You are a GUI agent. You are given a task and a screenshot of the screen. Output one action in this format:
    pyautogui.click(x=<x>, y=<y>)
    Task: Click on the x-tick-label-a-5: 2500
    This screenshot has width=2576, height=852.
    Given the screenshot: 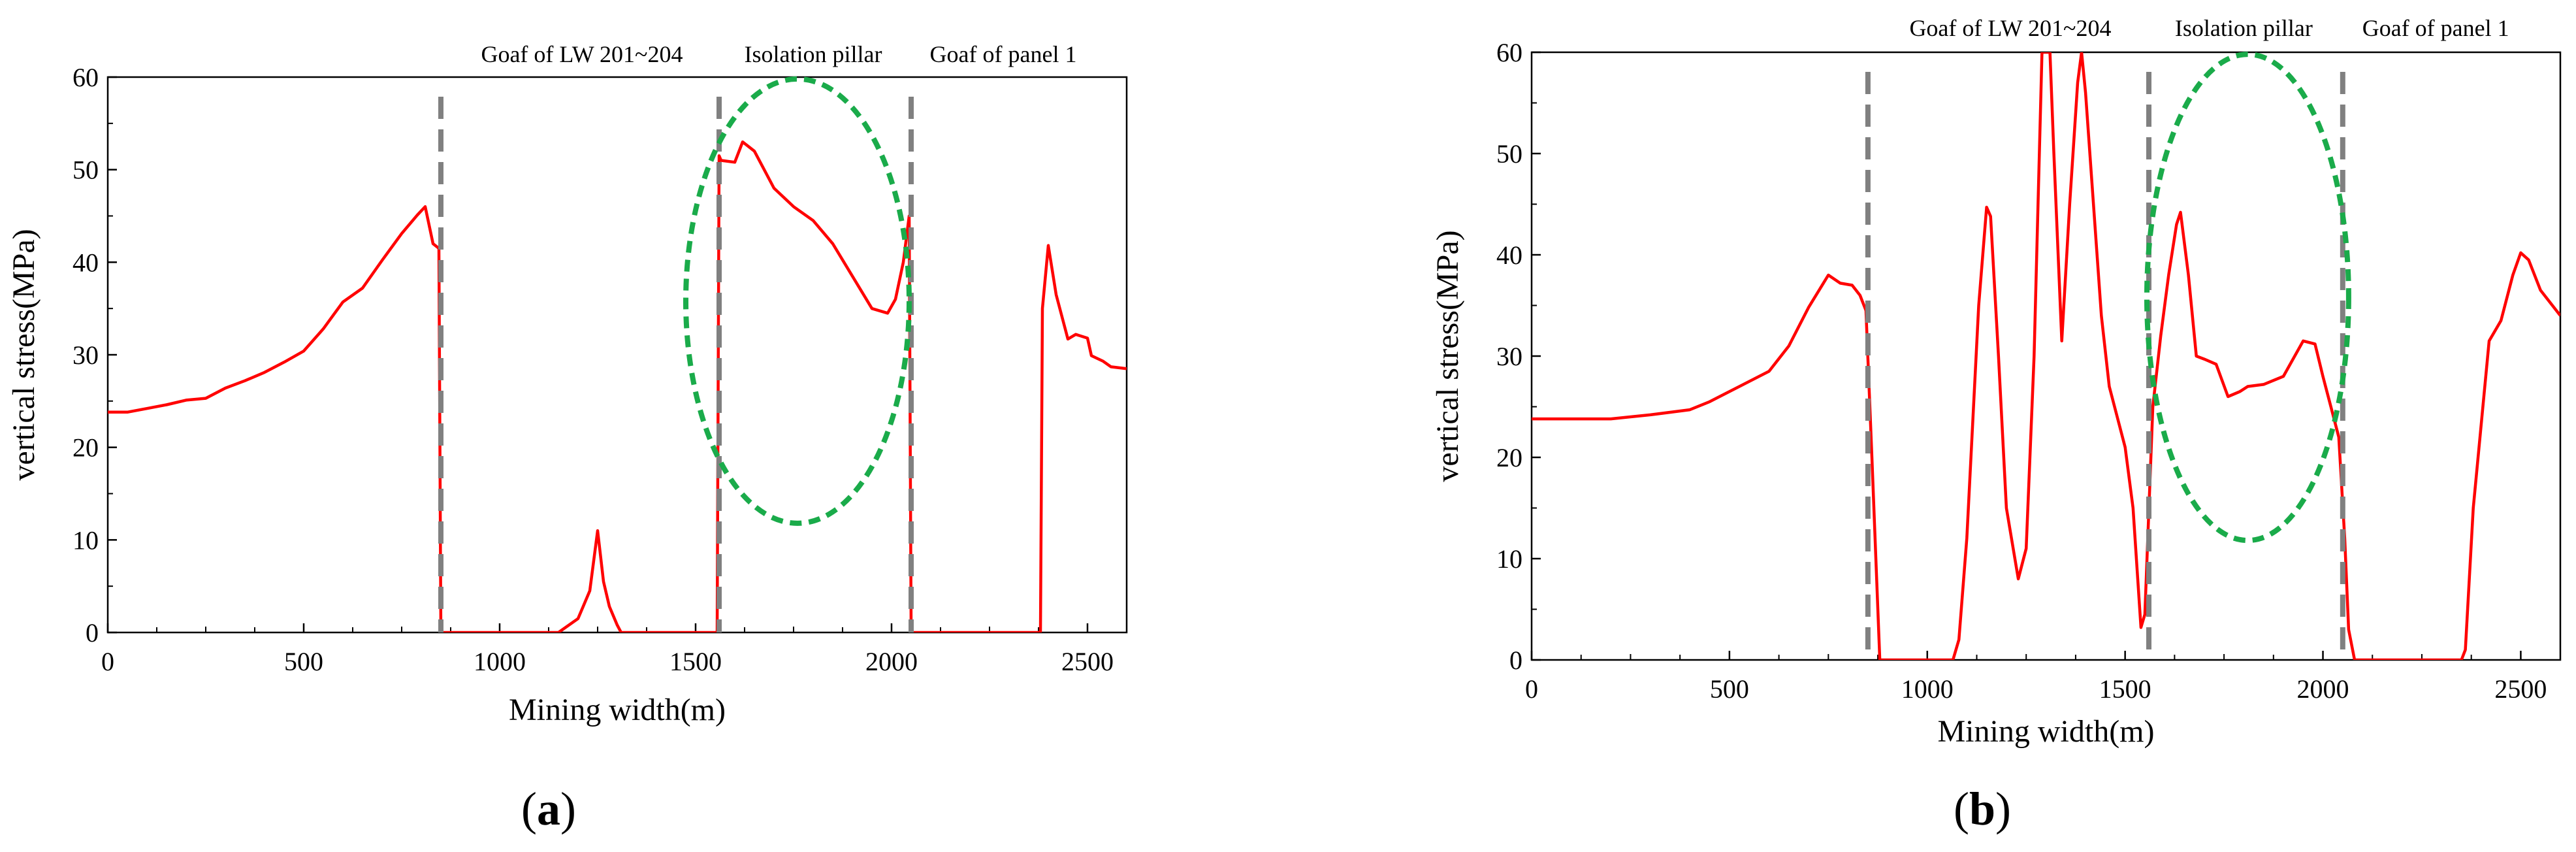 What is the action you would take?
    pyautogui.click(x=1087, y=661)
    